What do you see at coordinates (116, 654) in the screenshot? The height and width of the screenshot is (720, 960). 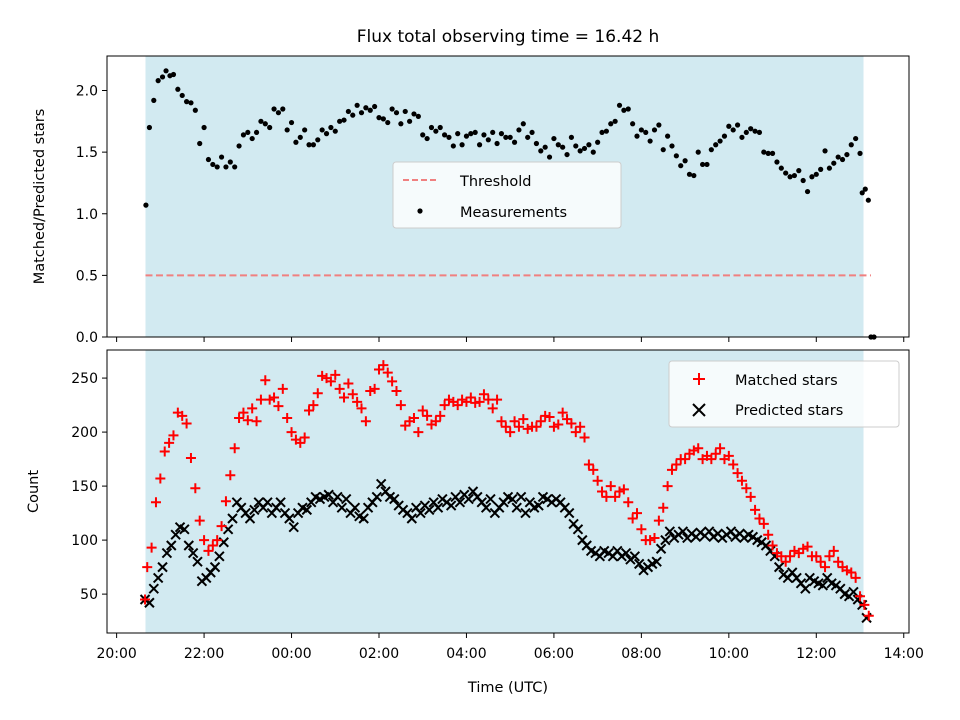 I see `x-tick-label: 20:00` at bounding box center [116, 654].